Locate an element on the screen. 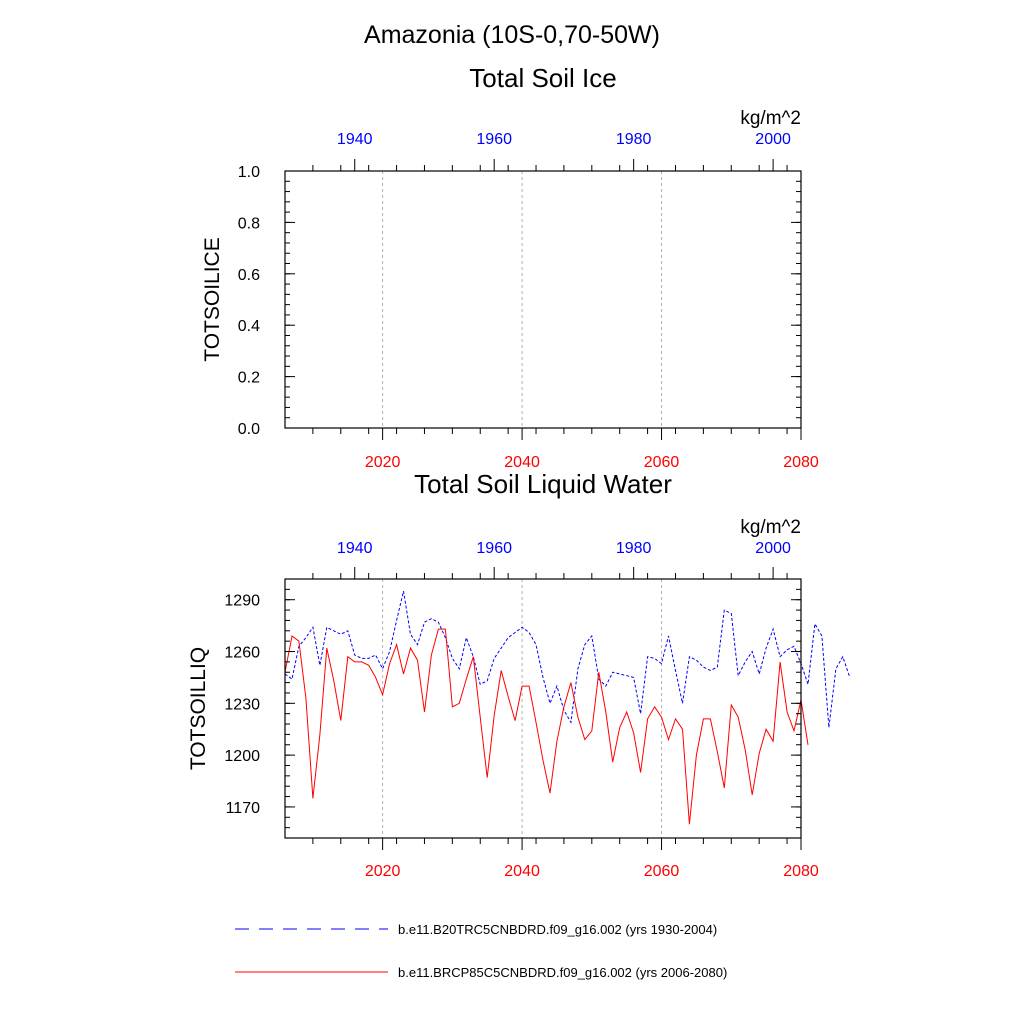 This screenshot has height=1024, width=1024. page-title: Amazonia (10S-0,70-50W) is located at coordinates (512, 35).